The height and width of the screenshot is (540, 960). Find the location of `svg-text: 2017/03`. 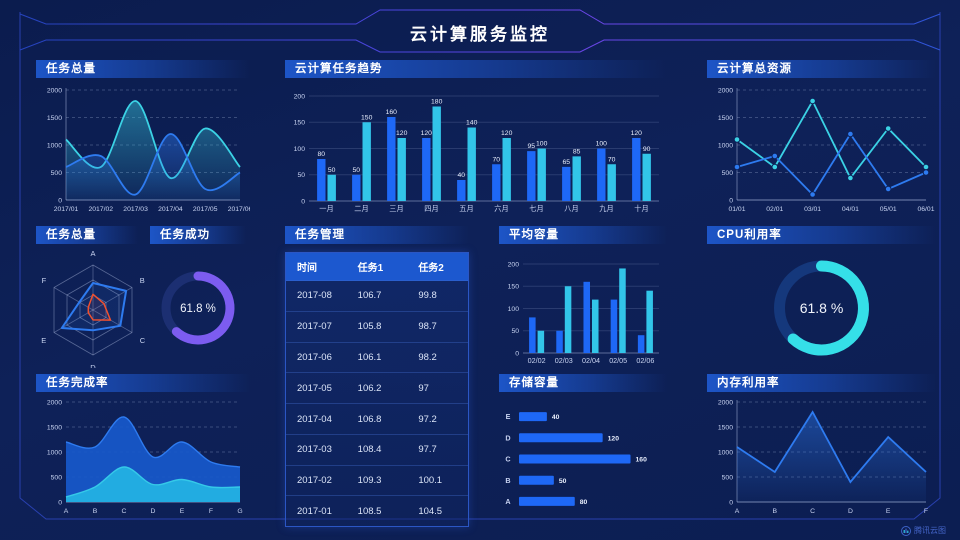

svg-text: 2017/03 is located at coordinates (135, 209).